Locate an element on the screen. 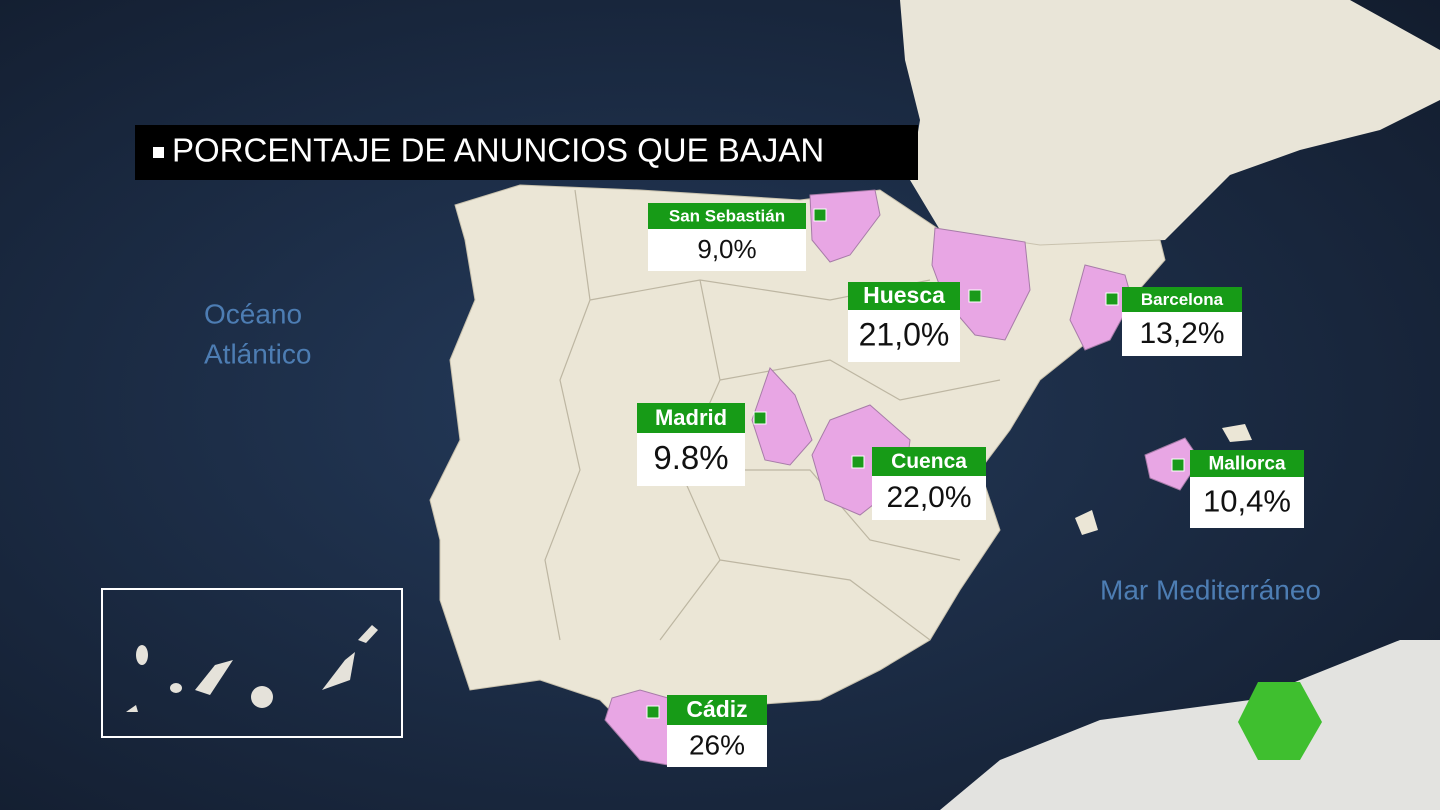  place-name: Cuenca is located at coordinates (929, 461).